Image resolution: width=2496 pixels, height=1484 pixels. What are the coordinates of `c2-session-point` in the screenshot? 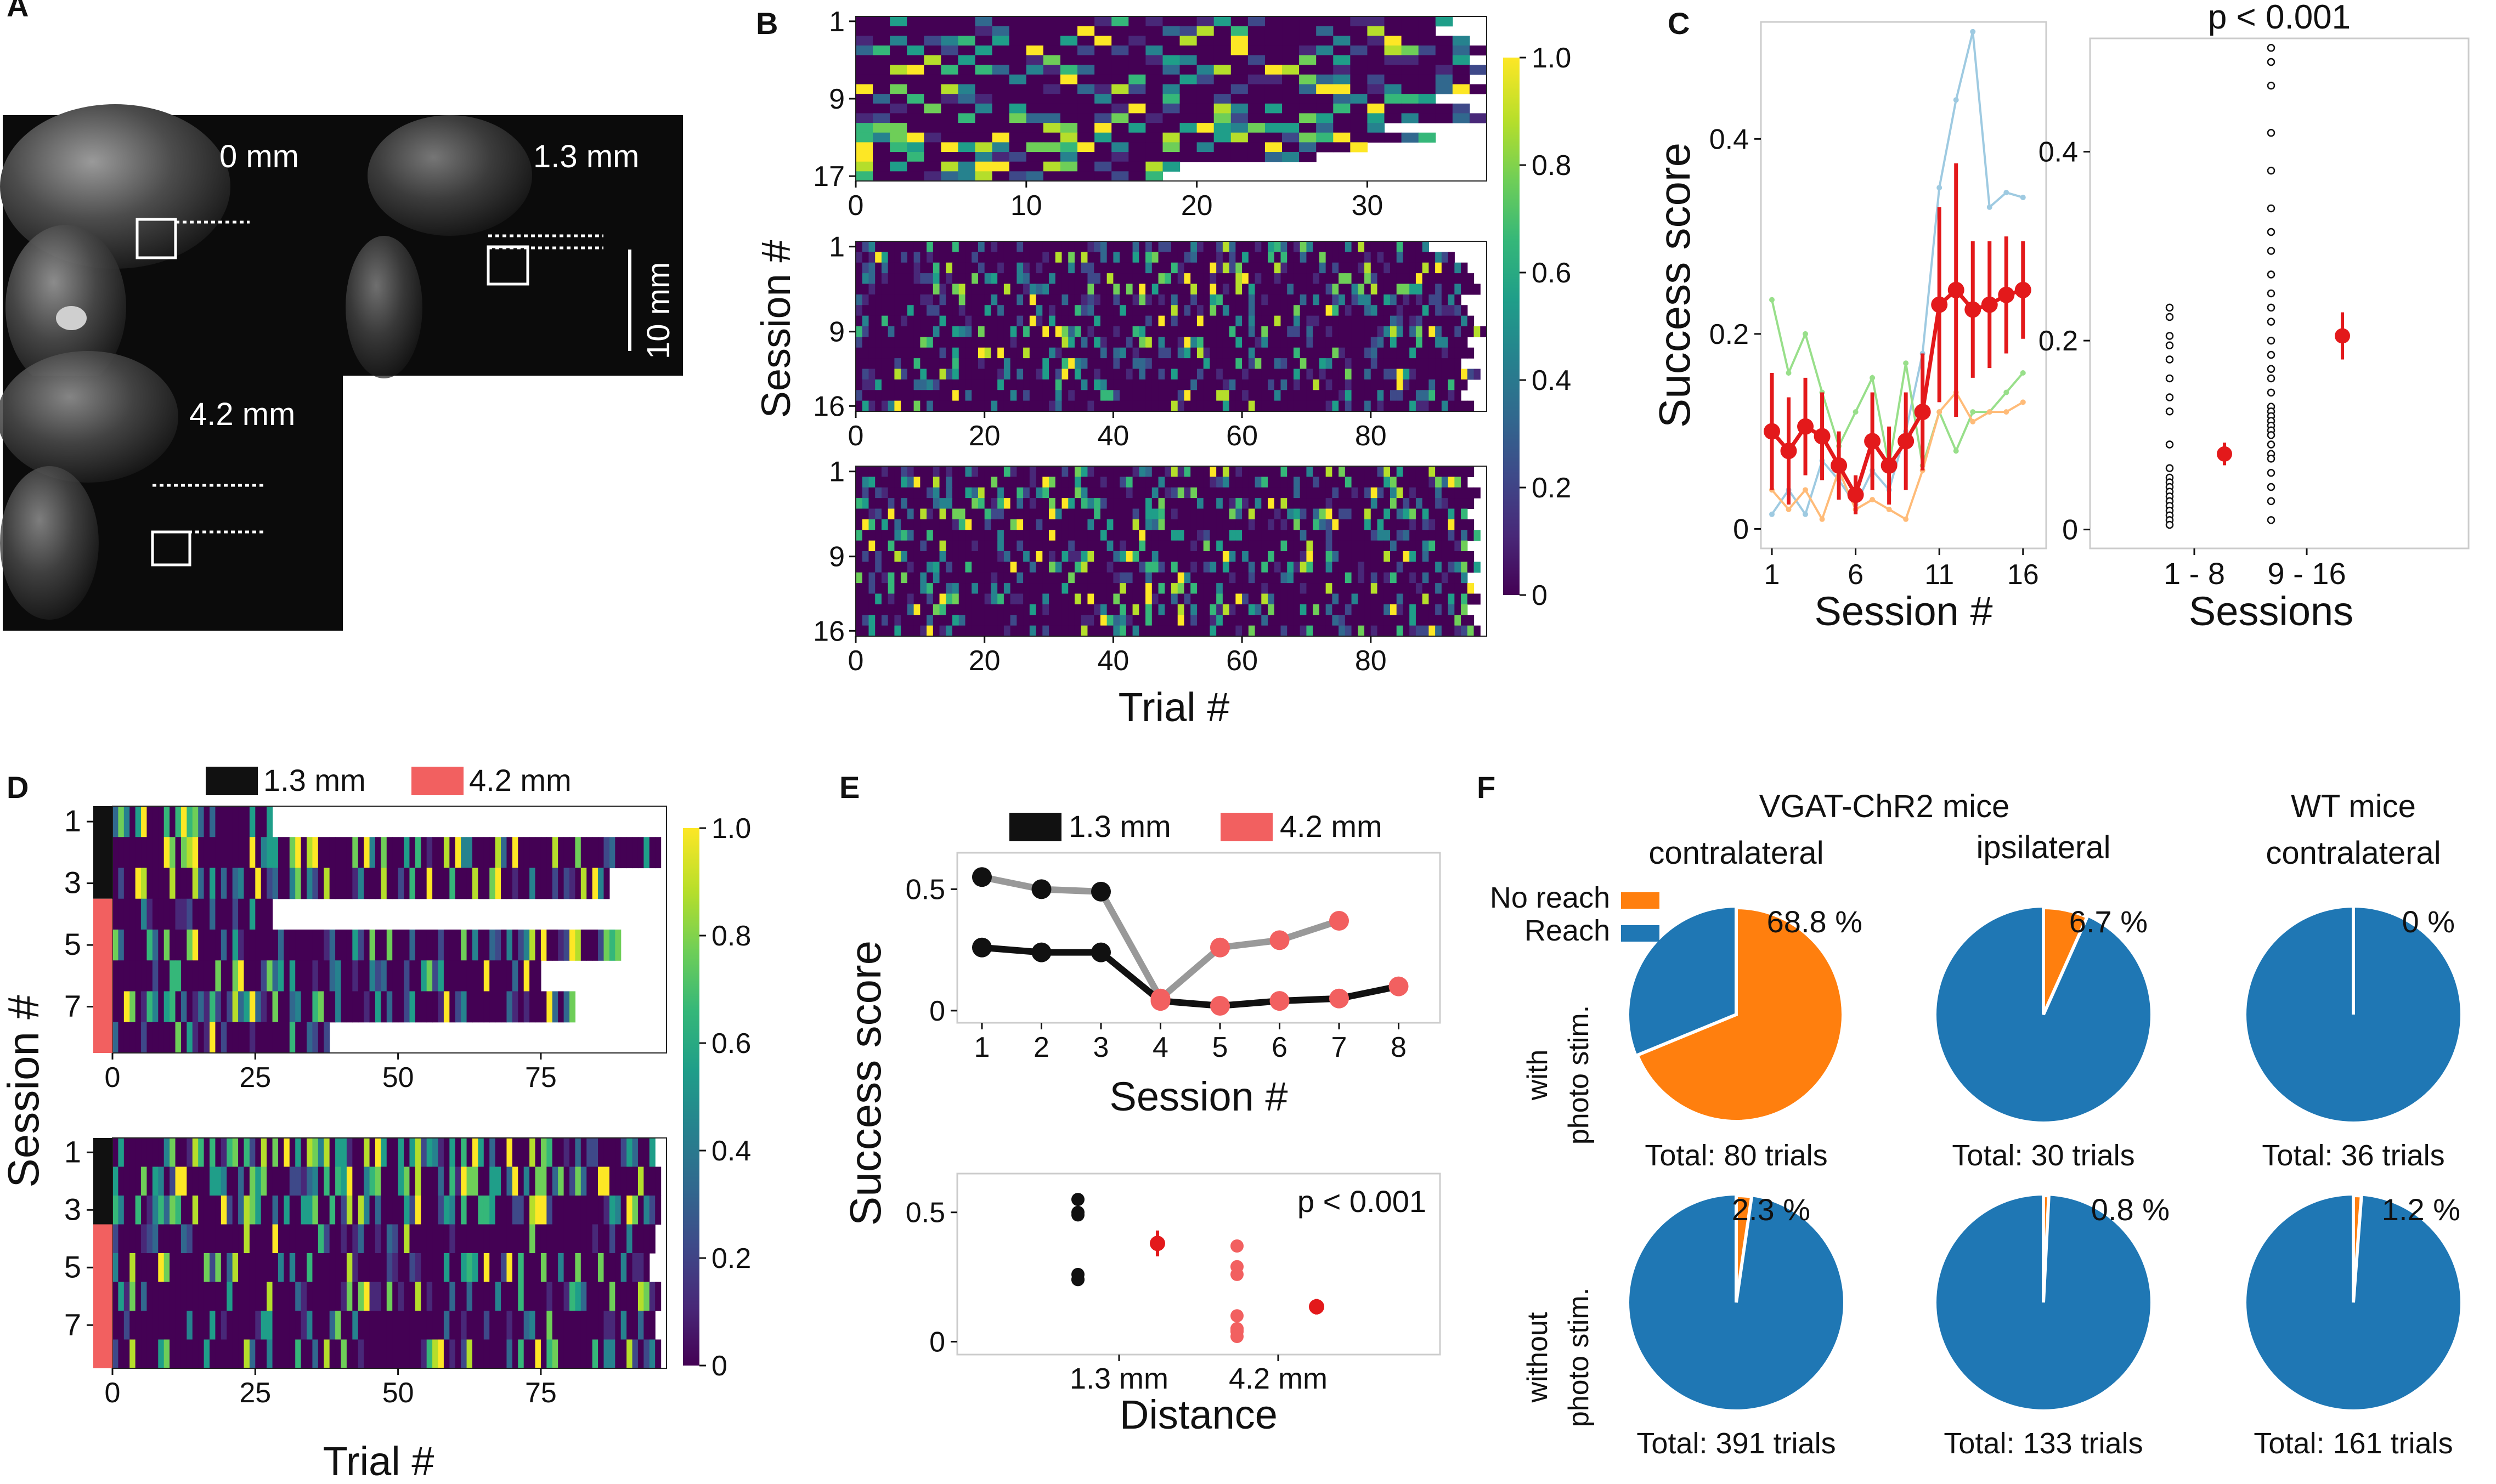 It's located at (2169, 468).